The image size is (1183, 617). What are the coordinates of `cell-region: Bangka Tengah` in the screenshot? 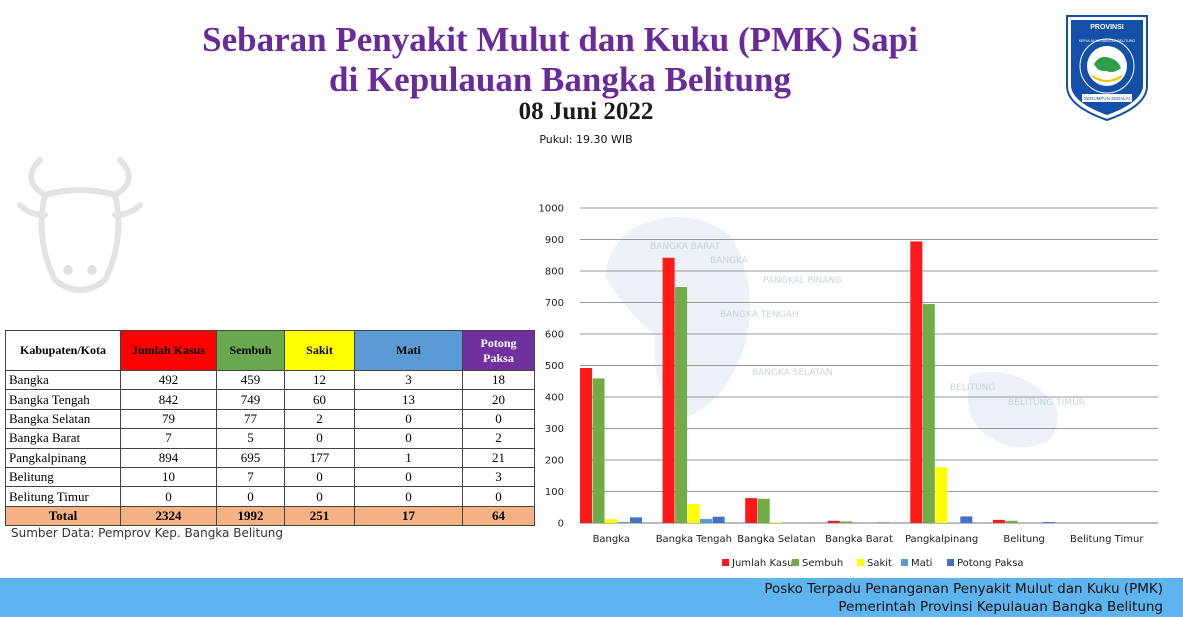 It's located at (63, 399).